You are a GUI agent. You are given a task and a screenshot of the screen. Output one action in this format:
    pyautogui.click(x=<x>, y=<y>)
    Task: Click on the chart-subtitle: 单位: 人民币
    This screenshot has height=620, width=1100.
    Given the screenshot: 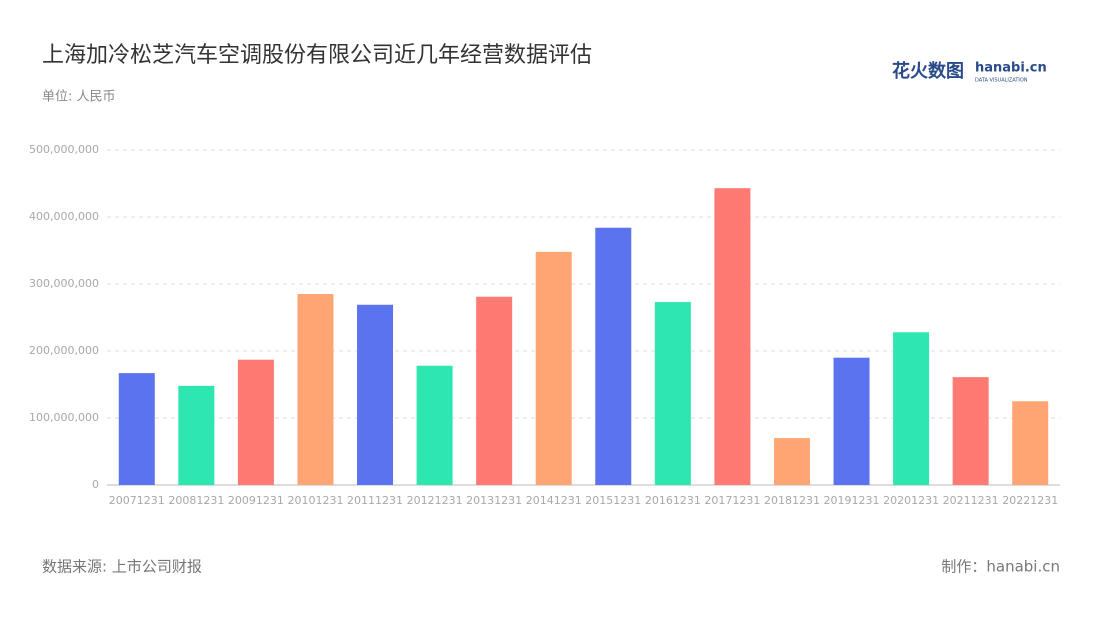 What is the action you would take?
    pyautogui.click(x=79, y=97)
    